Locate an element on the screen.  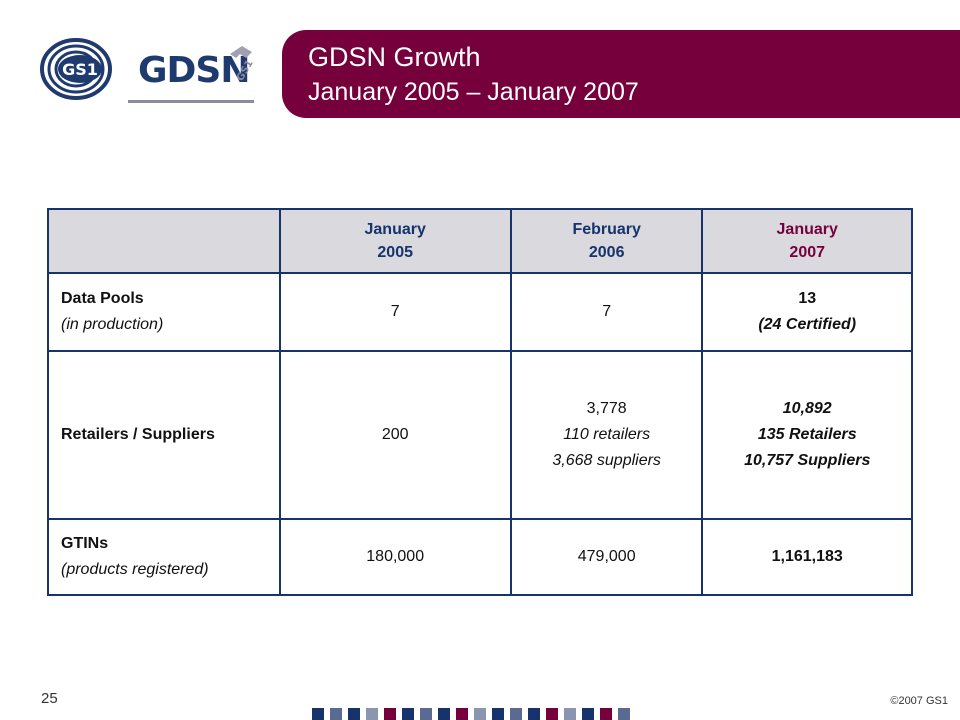
header-feb-2006: February 2006 is located at coordinates (606, 241).